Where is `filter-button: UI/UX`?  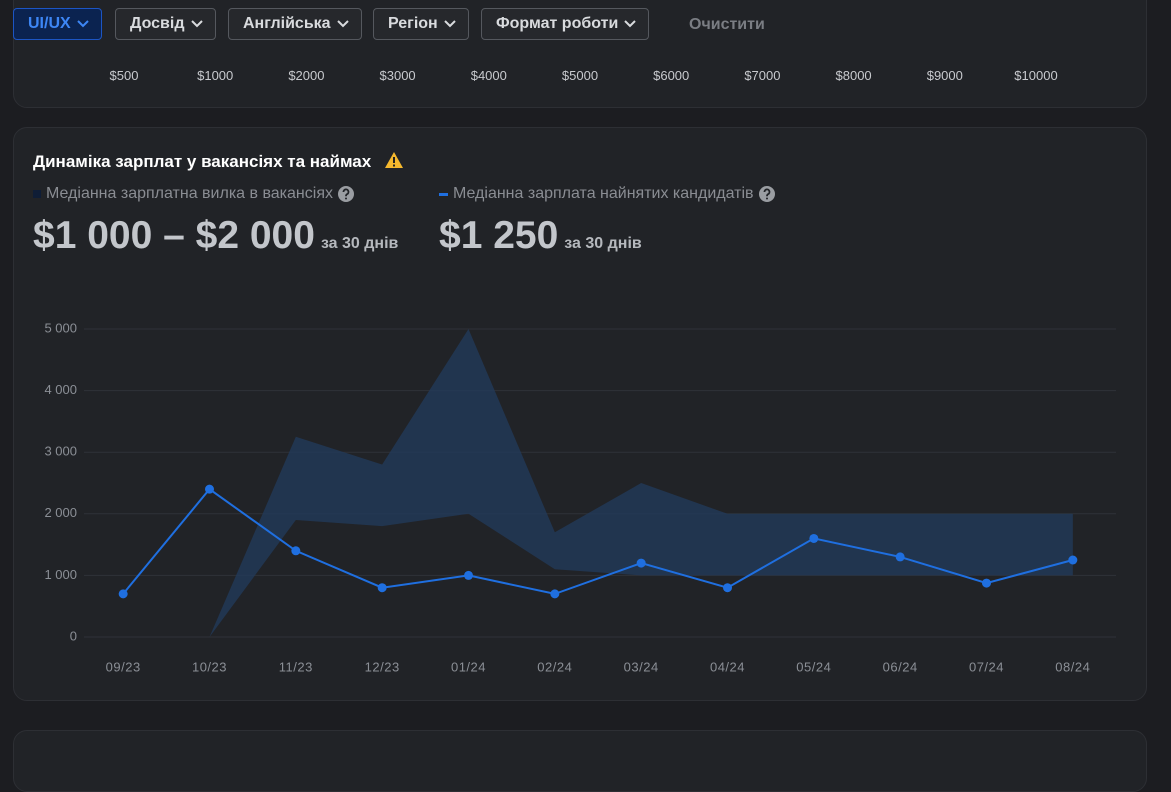 filter-button: UI/UX is located at coordinates (57, 24).